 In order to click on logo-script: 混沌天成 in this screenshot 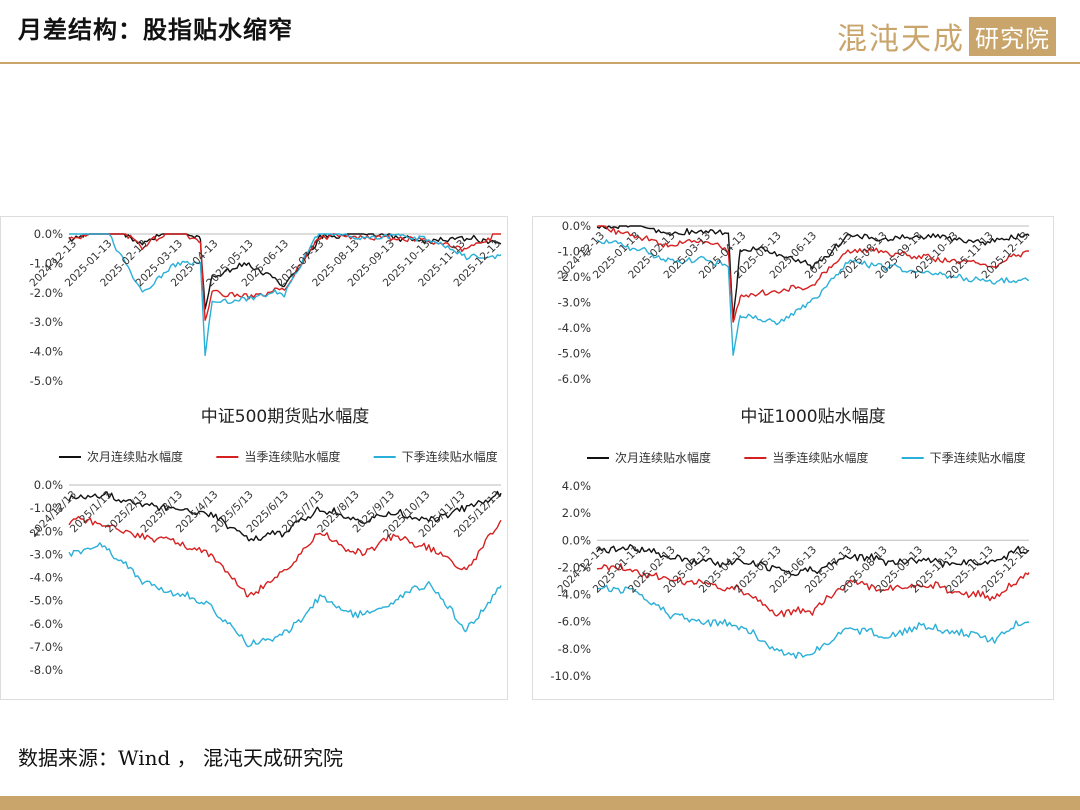, I will do `click(901, 39)`.